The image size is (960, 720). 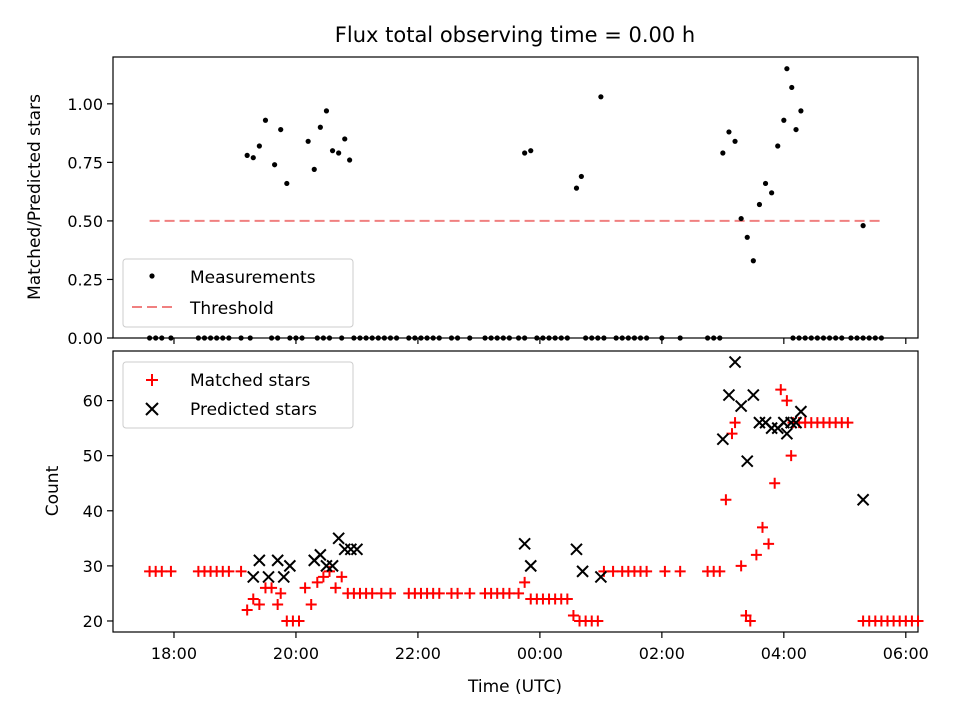 I want to click on ratio-y-tick-label: 0.50, so click(x=85, y=221).